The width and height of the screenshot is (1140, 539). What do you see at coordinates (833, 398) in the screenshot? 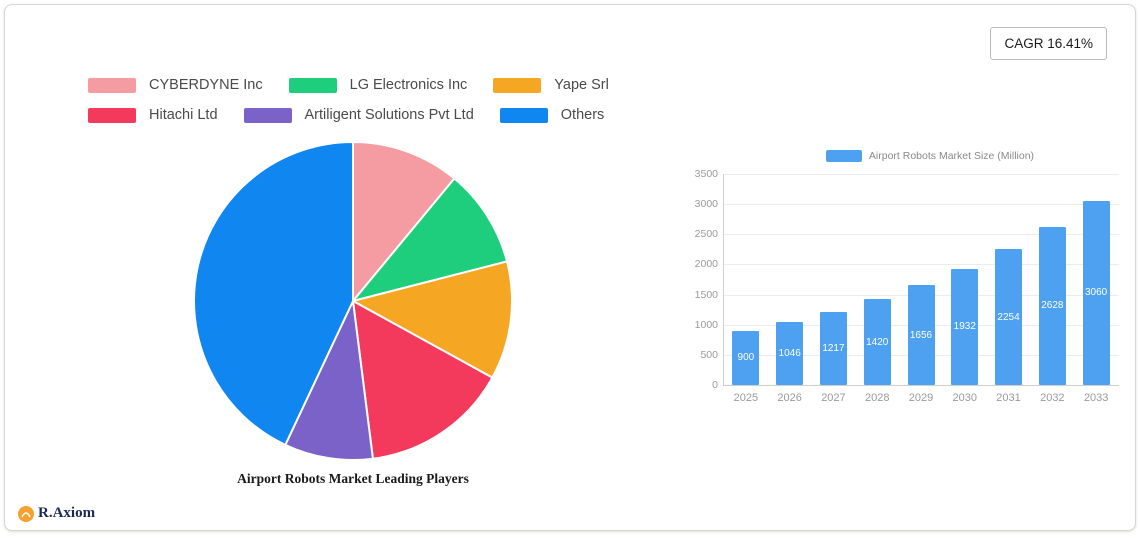
I see `x-axis-label: 2027` at bounding box center [833, 398].